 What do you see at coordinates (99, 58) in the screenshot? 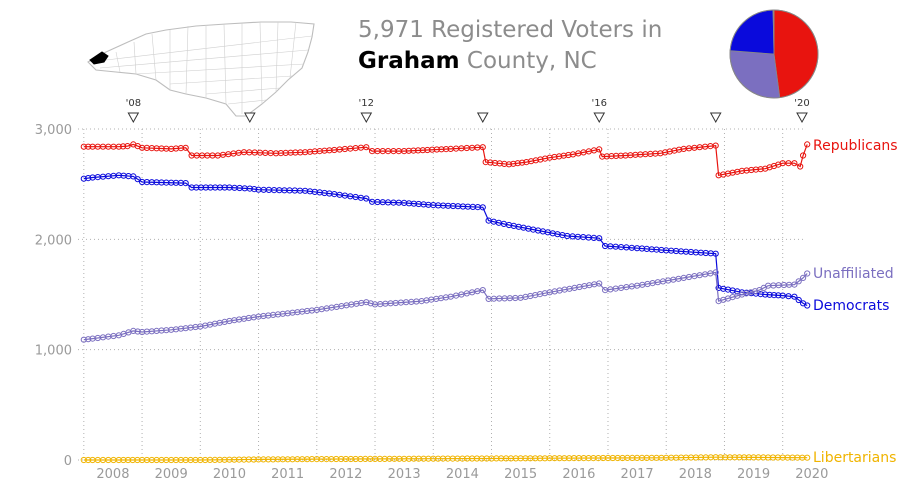
I see `graham-county-marker-icon` at bounding box center [99, 58].